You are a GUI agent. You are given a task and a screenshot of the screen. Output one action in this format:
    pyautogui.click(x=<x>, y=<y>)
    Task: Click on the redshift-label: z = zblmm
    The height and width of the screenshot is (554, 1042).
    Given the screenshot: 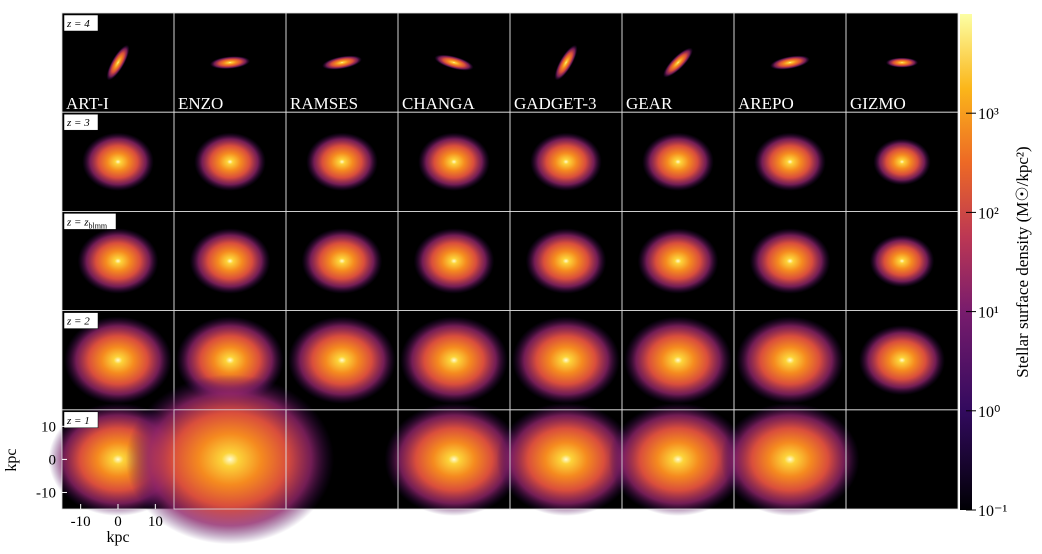 What is the action you would take?
    pyautogui.click(x=87, y=223)
    